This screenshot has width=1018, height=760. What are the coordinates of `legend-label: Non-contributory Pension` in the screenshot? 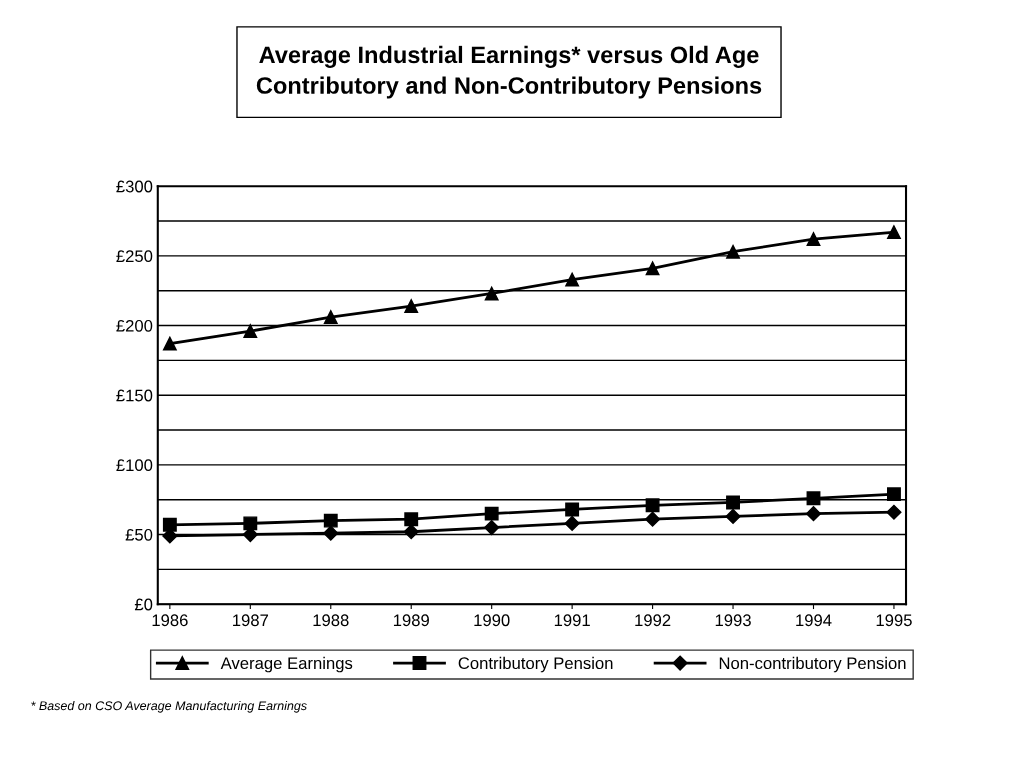 It's located at (812, 664).